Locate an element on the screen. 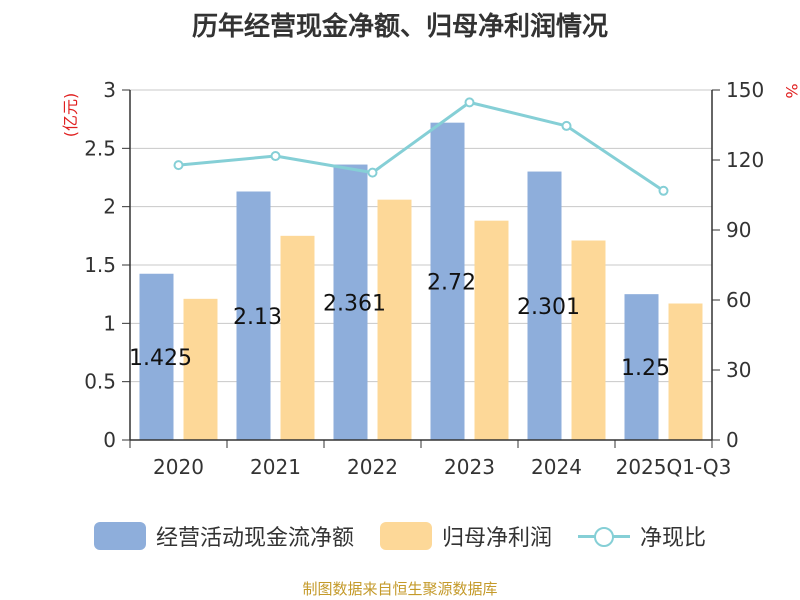 This screenshot has height=600, width=800. x-tick-label: 2021 is located at coordinates (275, 467).